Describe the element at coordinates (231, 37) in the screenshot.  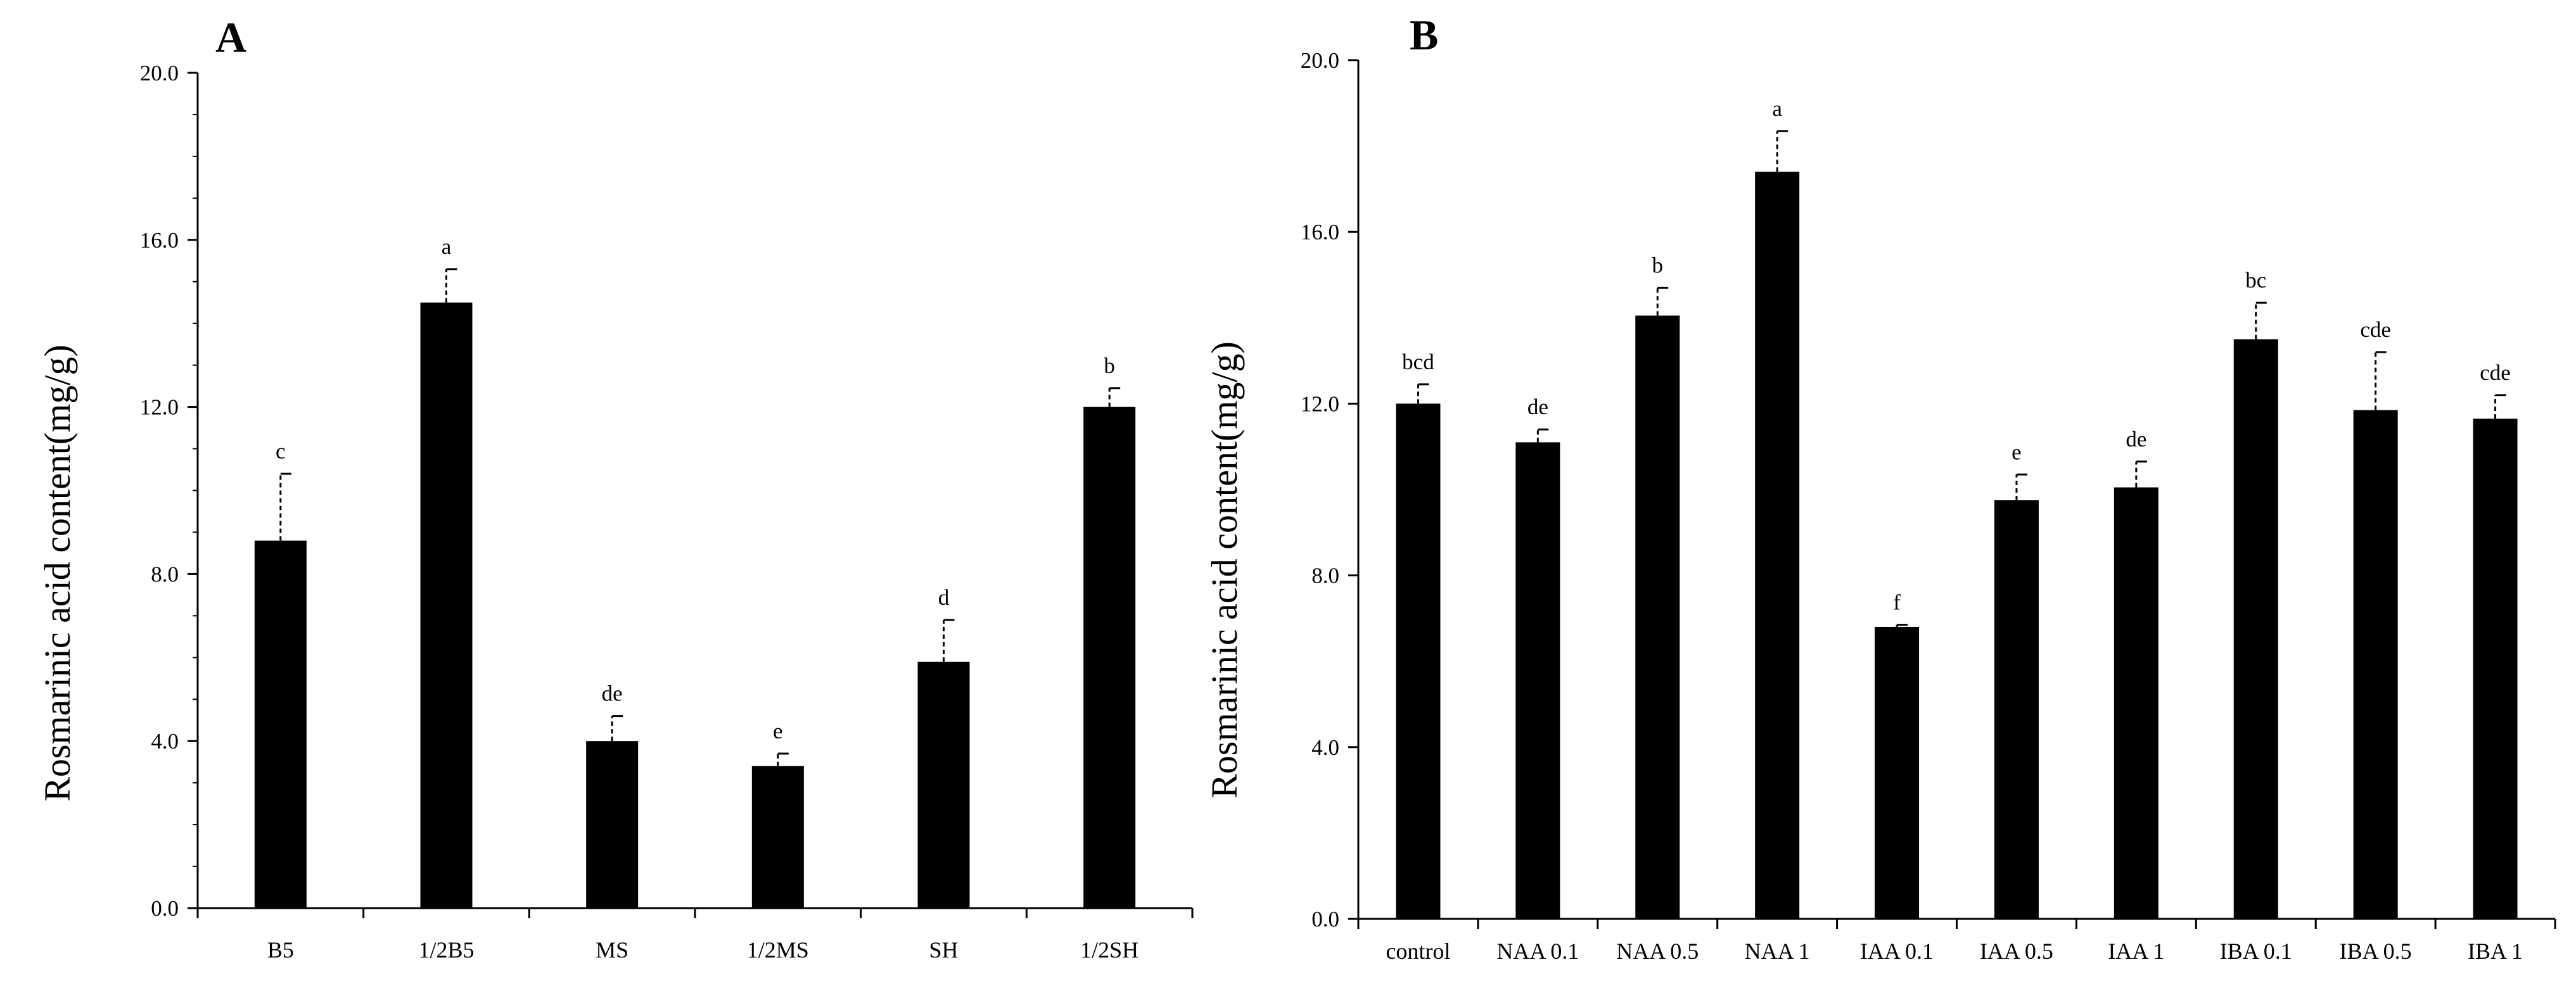
I see `panel-label-a: A` at that location.